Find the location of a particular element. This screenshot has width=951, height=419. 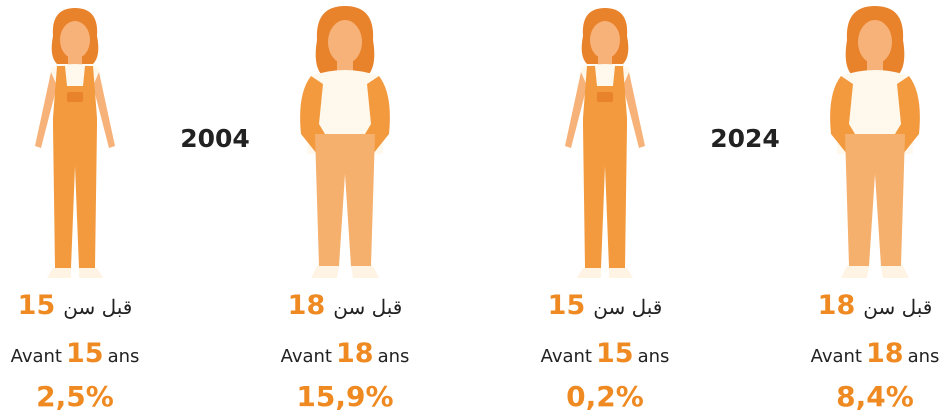

percentage: 8,4% is located at coordinates (875, 396).